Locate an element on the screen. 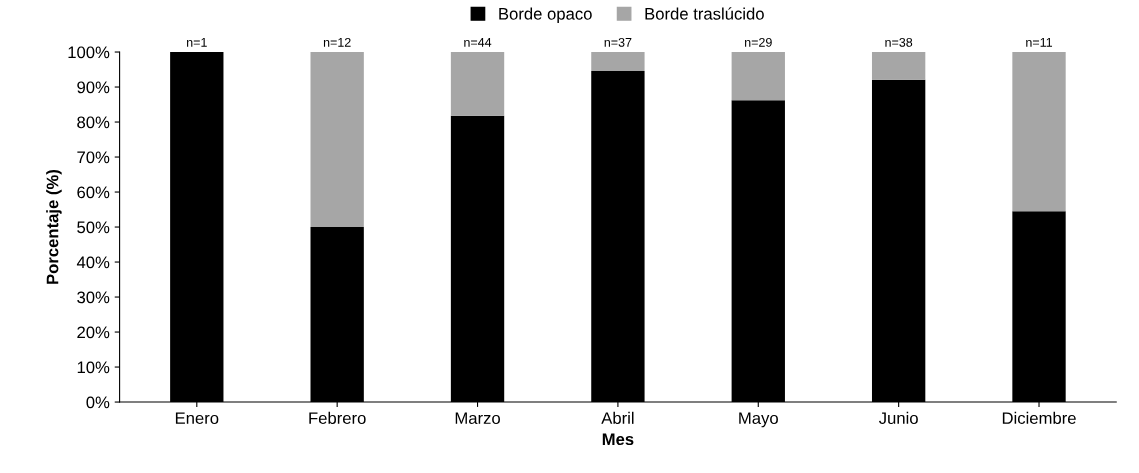 Image resolution: width=1139 pixels, height=473 pixels. annotation: n=38 is located at coordinates (899, 42).